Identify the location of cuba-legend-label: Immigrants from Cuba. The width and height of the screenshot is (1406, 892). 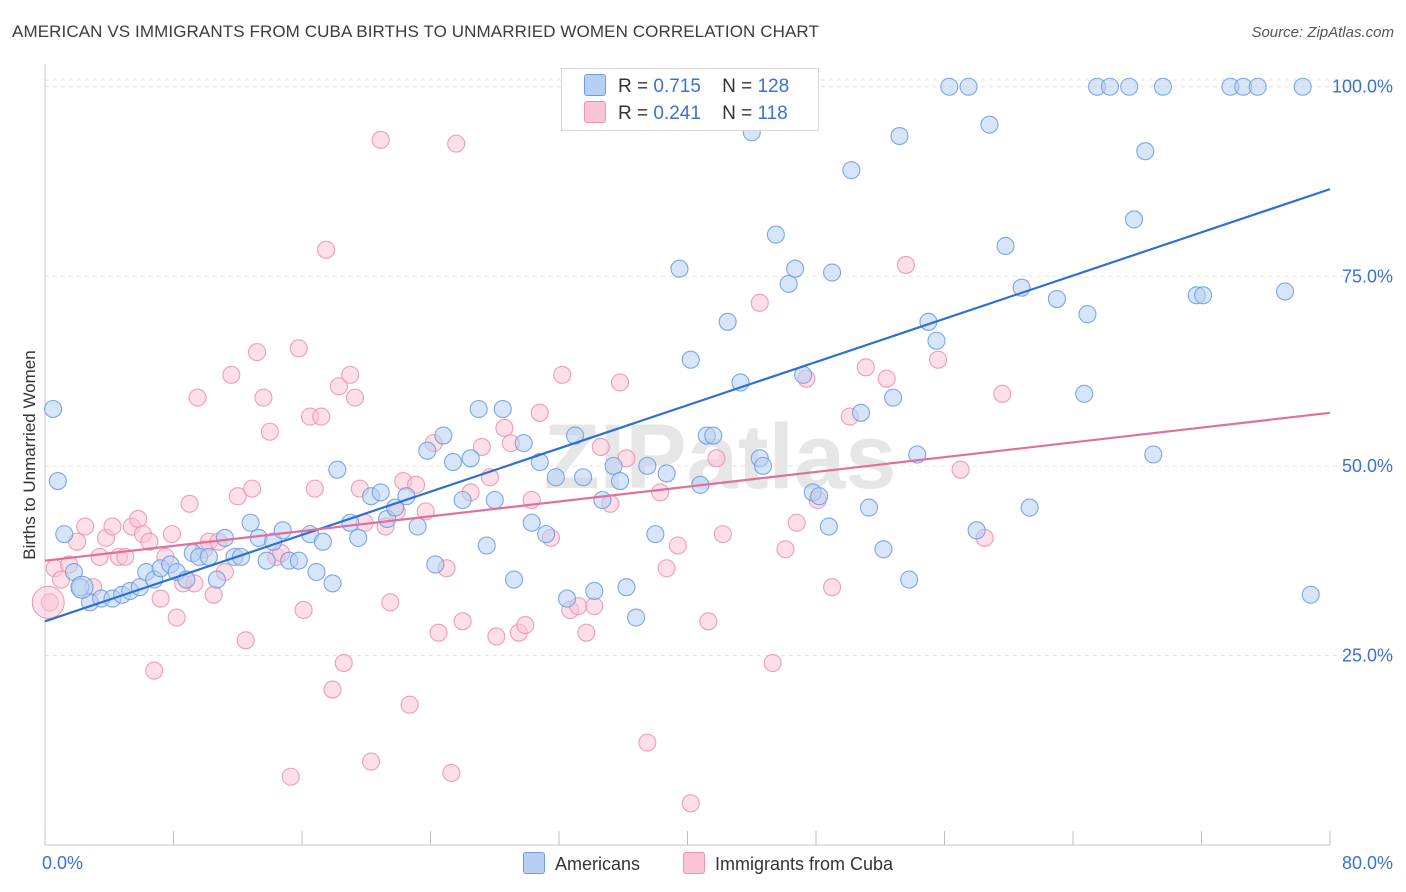
(804, 864).